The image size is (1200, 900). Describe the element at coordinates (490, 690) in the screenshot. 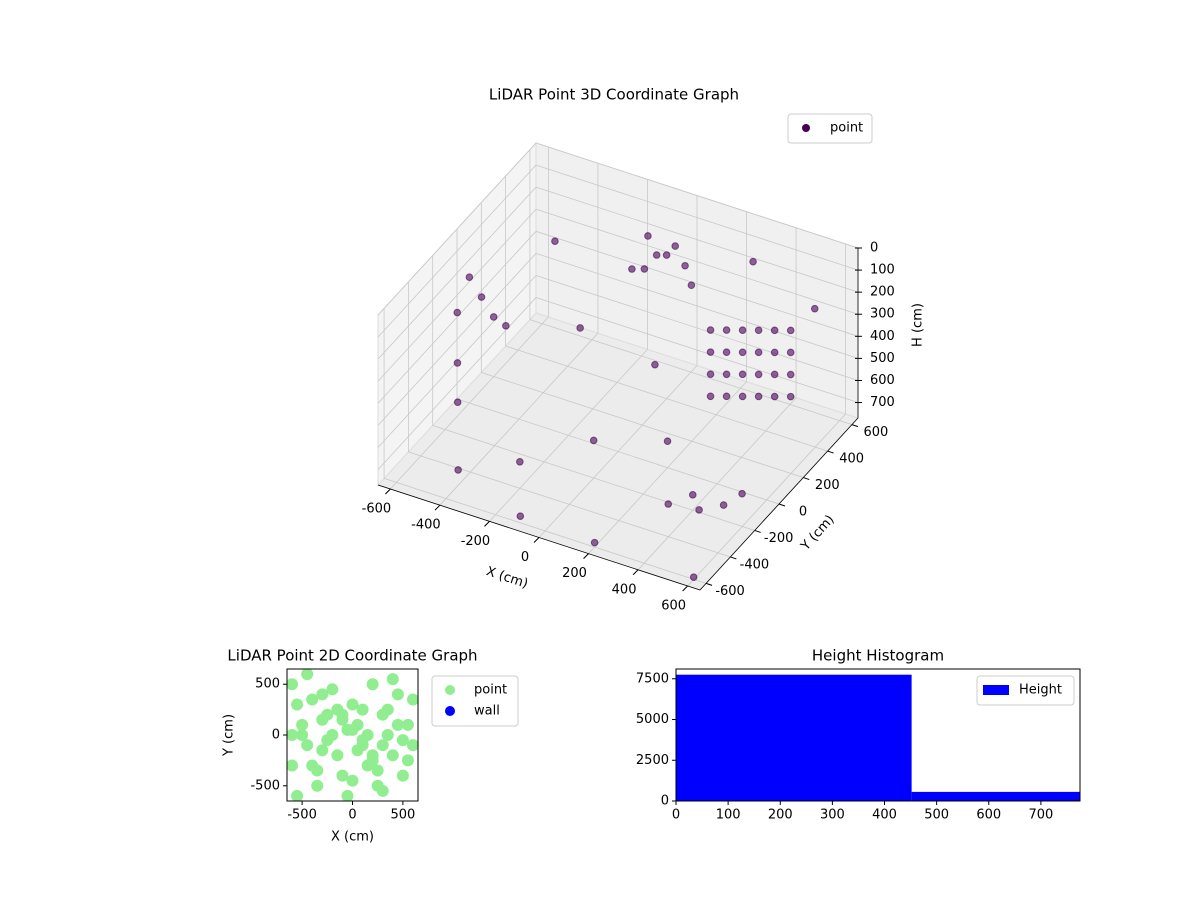

I see `legend-label: point` at that location.